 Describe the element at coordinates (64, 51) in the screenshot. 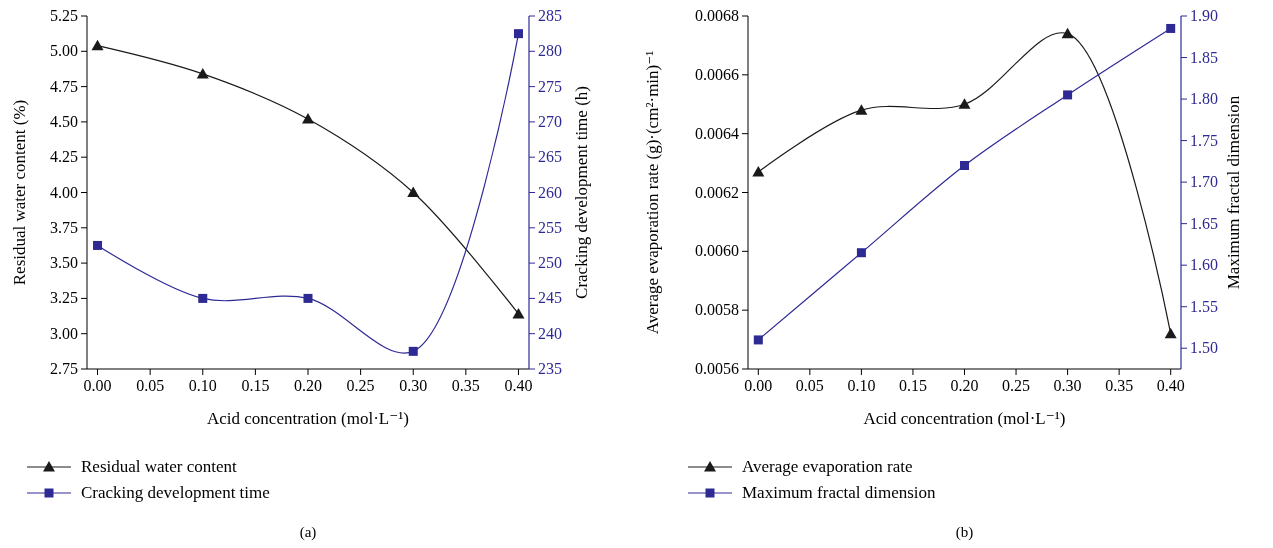

I see `y-tick-label: 5.00` at that location.